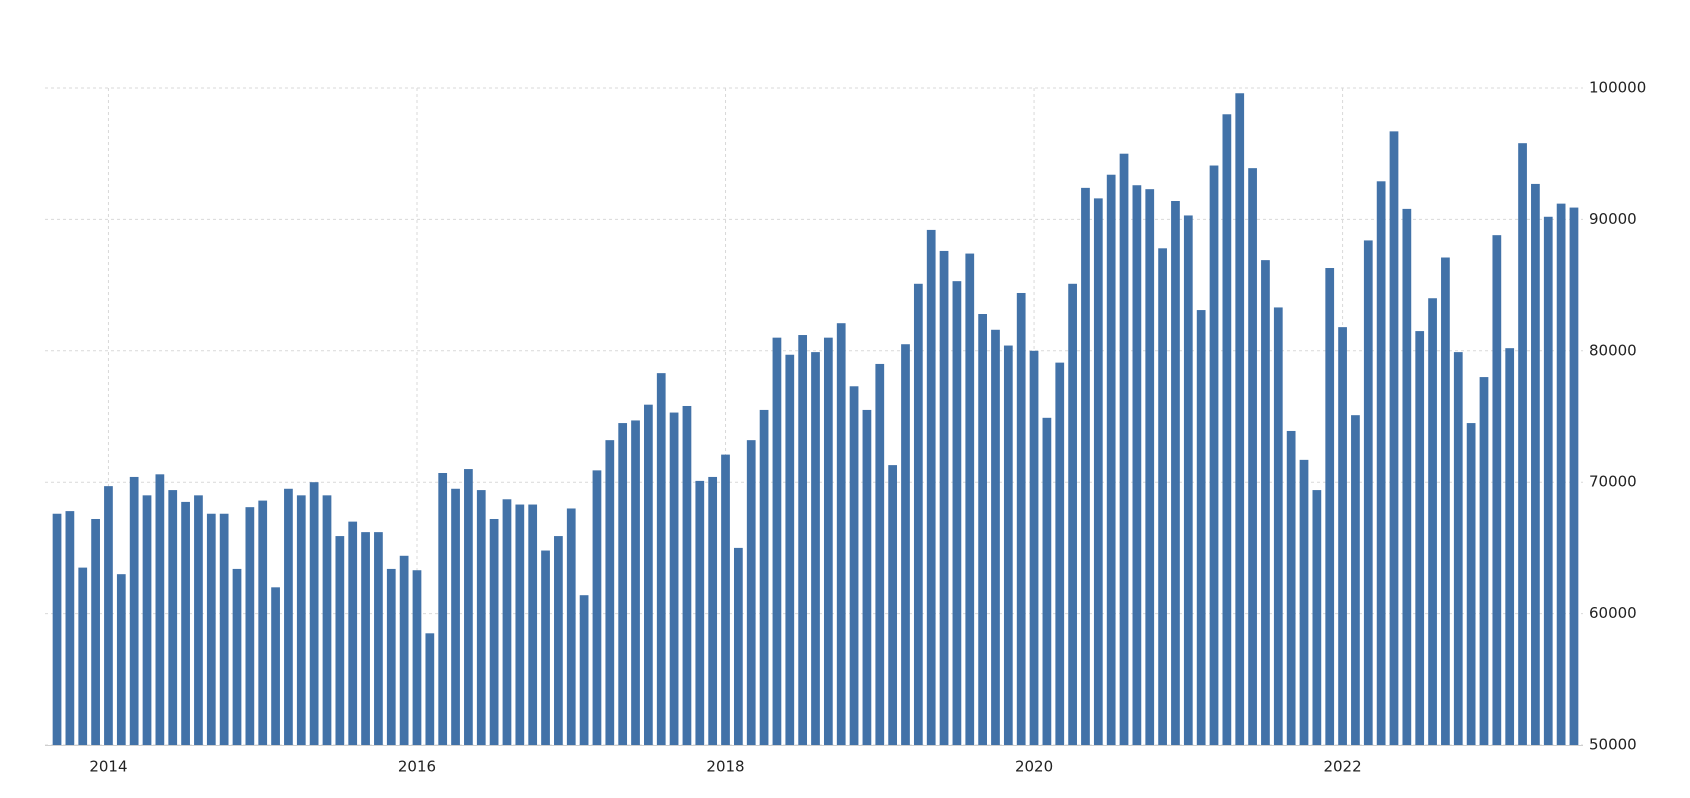 This screenshot has width=1690, height=798. What do you see at coordinates (1613, 482) in the screenshot?
I see `y-tick-label: 70000` at bounding box center [1613, 482].